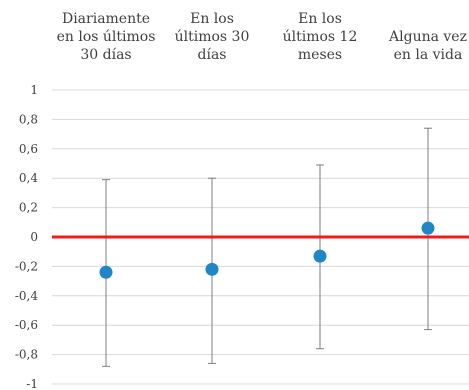 This screenshot has width=469, height=390. I want to click on y-tick-label: -0,6, so click(26, 325).